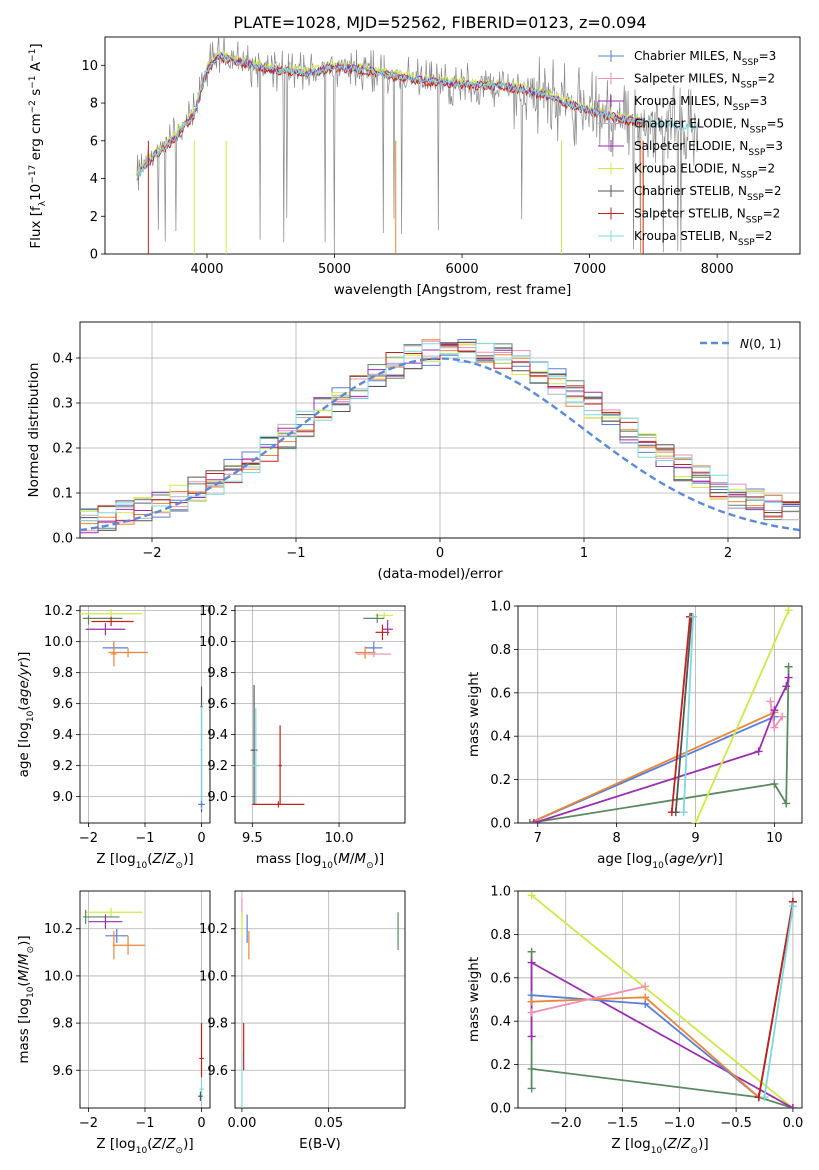  Describe the element at coordinates (33, 174) in the screenshot. I see `label-part: −17` at that location.